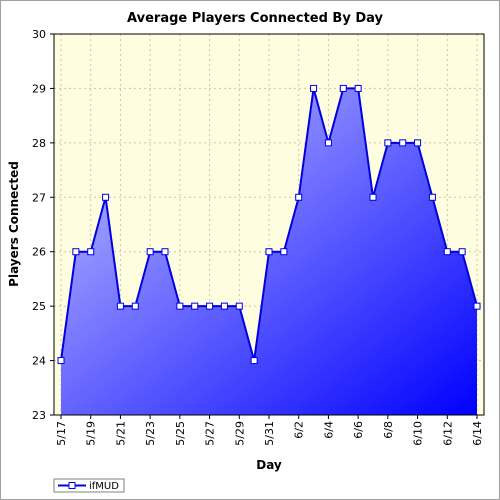 The height and width of the screenshot is (500, 500). I want to click on y-tick-label: 29, so click(39, 88).